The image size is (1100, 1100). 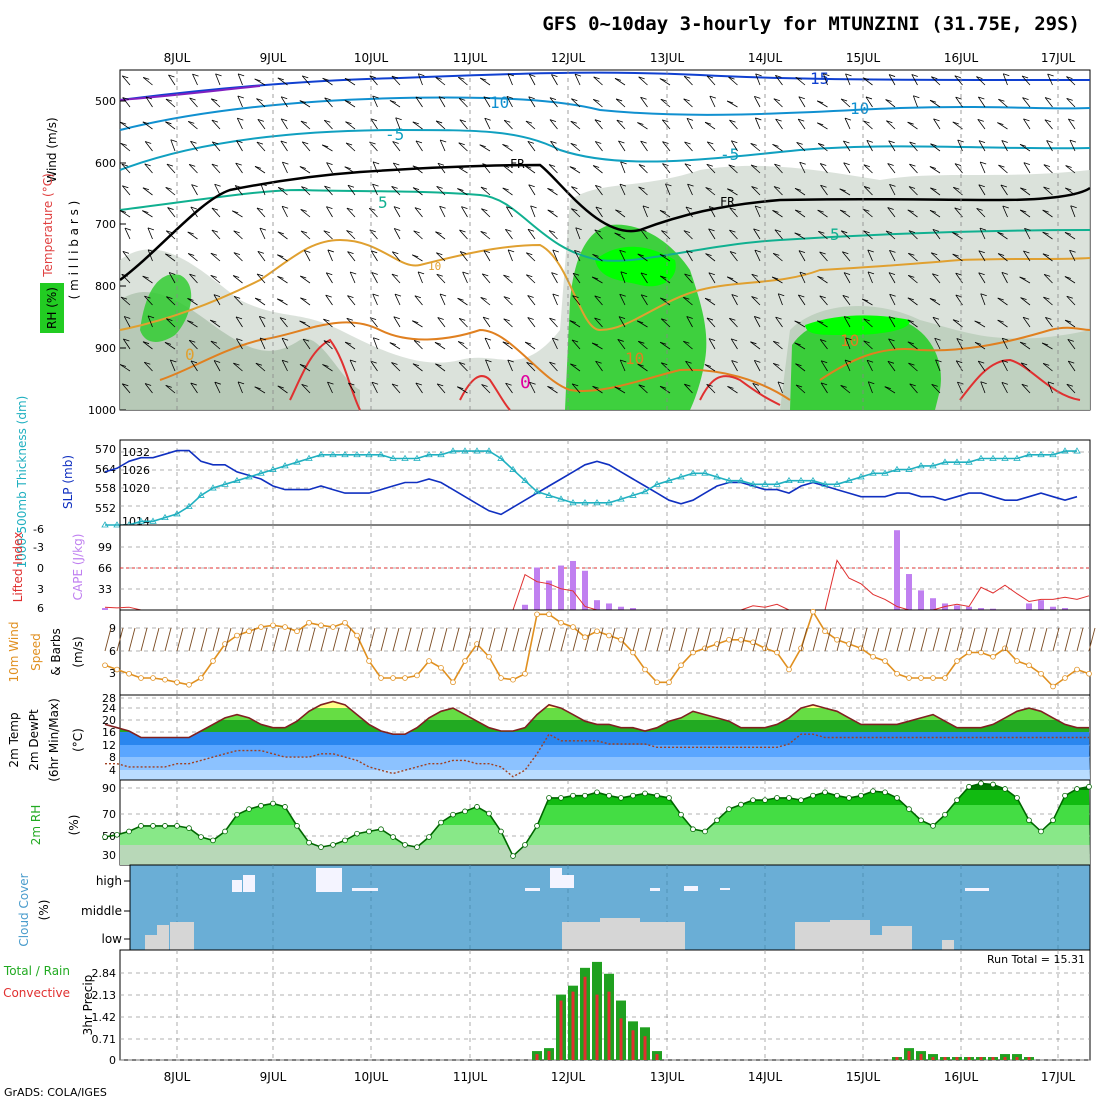 I want to click on label-zero-b: 0, so click(x=525, y=382).